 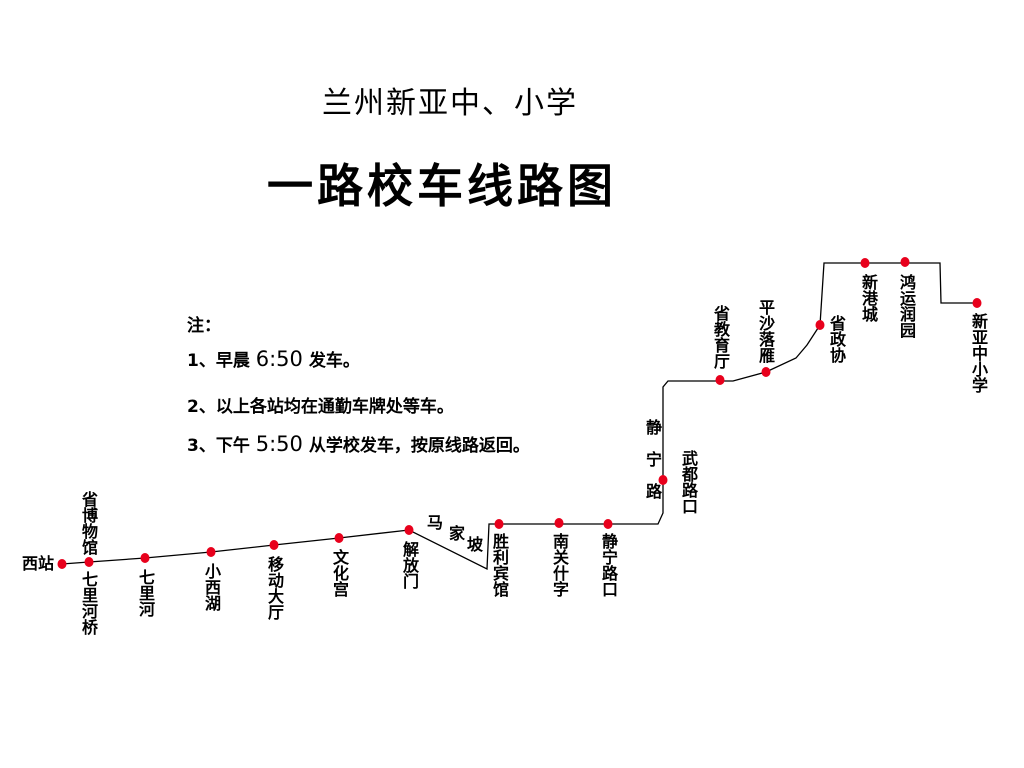 I want to click on note-1: 1、早晨 6:50 发车。, so click(x=273, y=358).